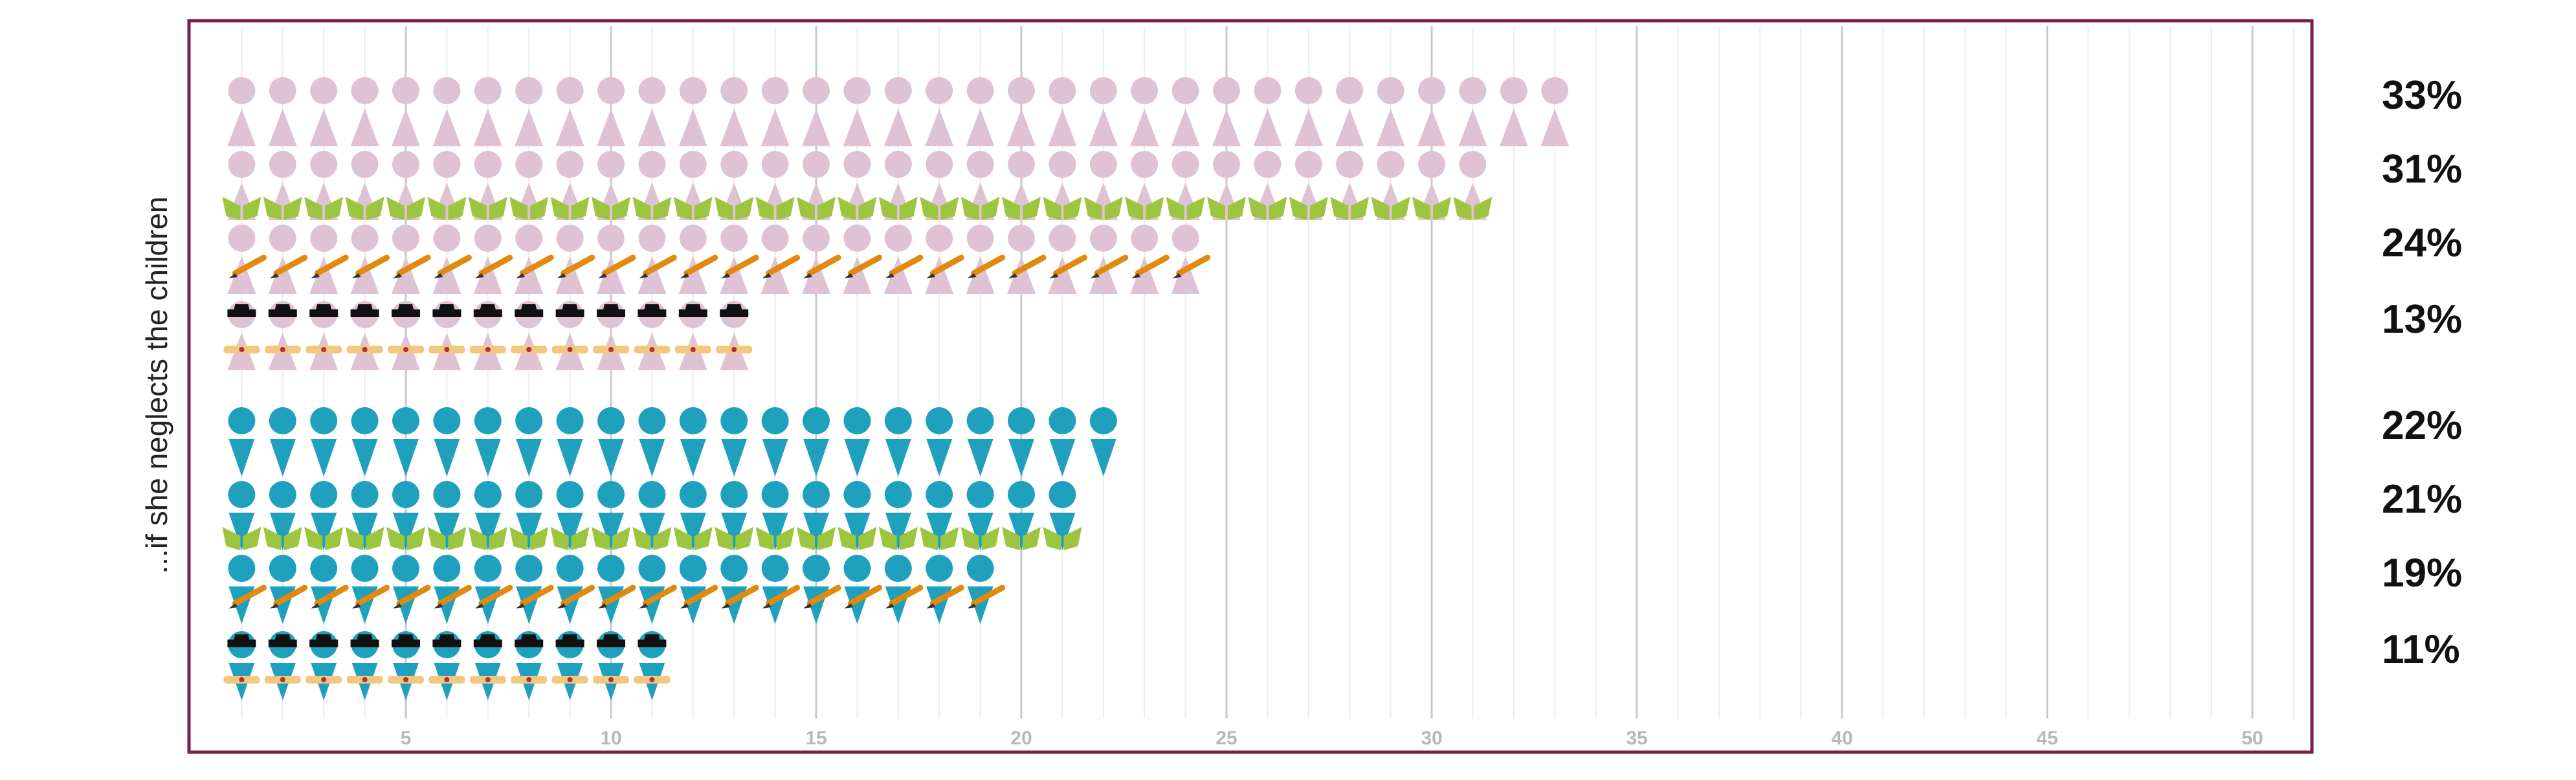 The width and height of the screenshot is (2576, 780). Describe the element at coordinates (2422, 95) in the screenshot. I see `row-value-label: 33%` at that location.